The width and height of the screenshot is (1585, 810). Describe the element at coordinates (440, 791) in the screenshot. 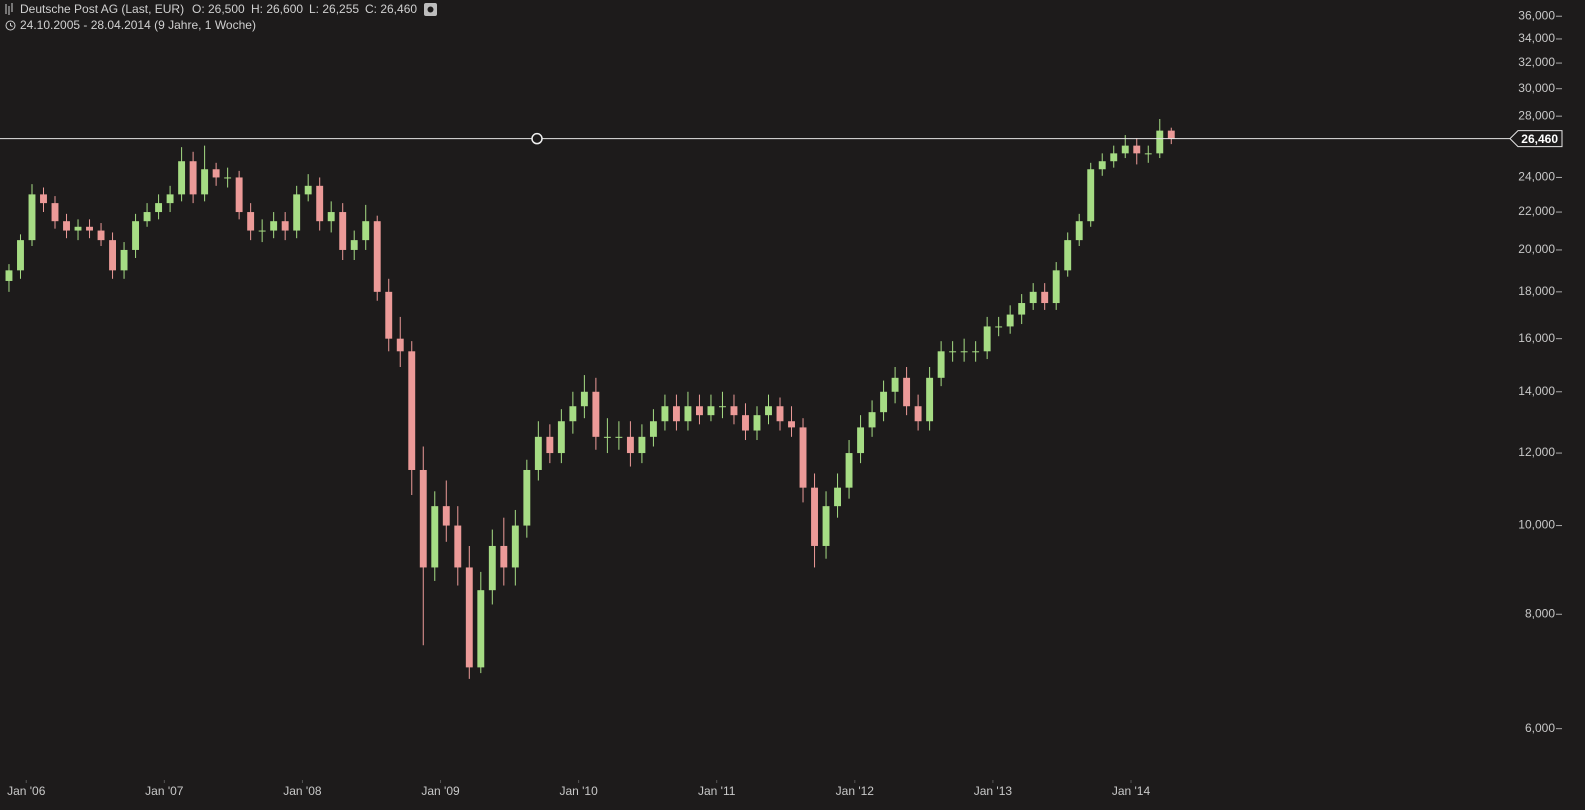

I see `x-tick-label: Jan '09` at that location.